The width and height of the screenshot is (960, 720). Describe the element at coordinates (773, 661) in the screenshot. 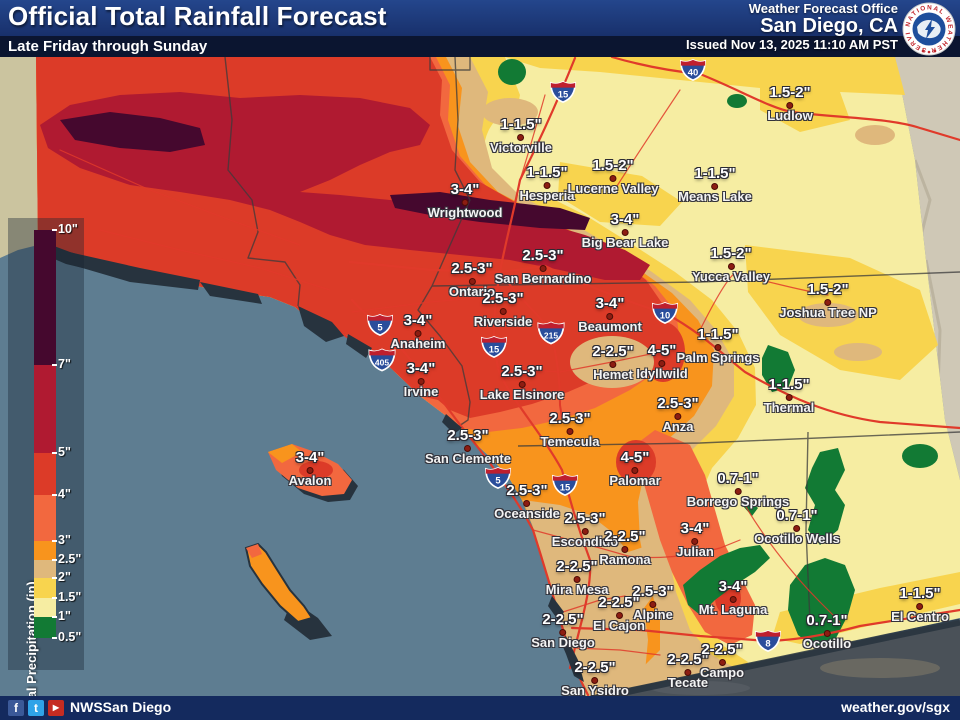

I see `border-shadow` at that location.